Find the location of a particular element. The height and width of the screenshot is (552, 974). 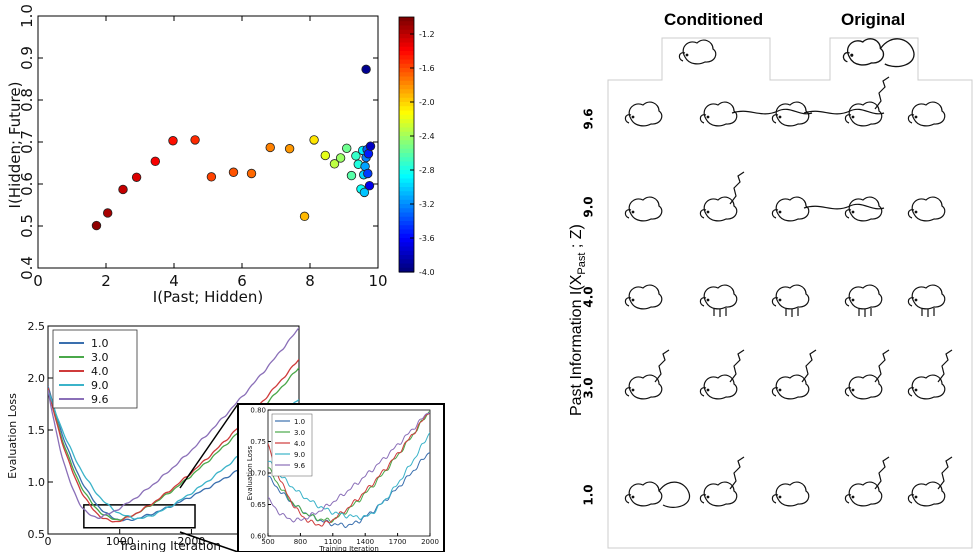

loss-legend-label: 9.0 is located at coordinates (100, 385).